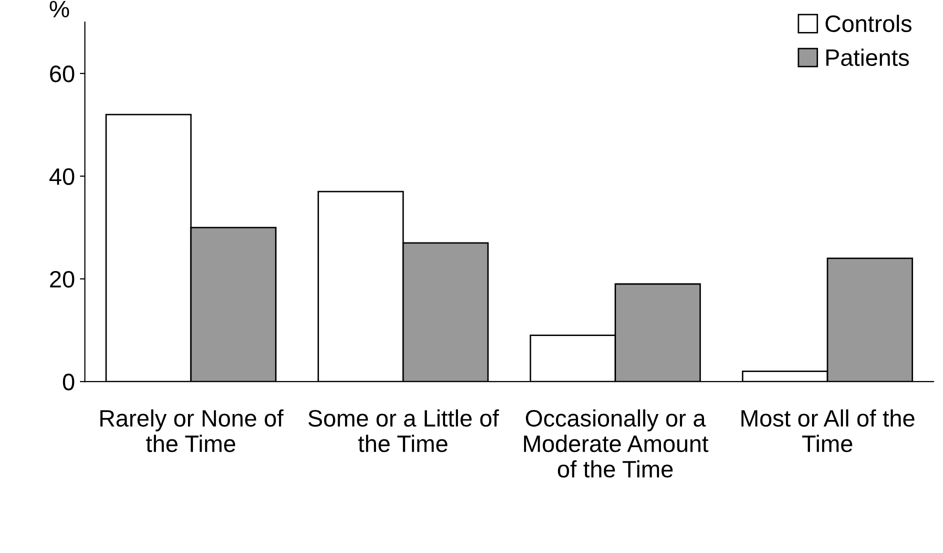  I want to click on y-tick-label: 60, so click(62, 74).